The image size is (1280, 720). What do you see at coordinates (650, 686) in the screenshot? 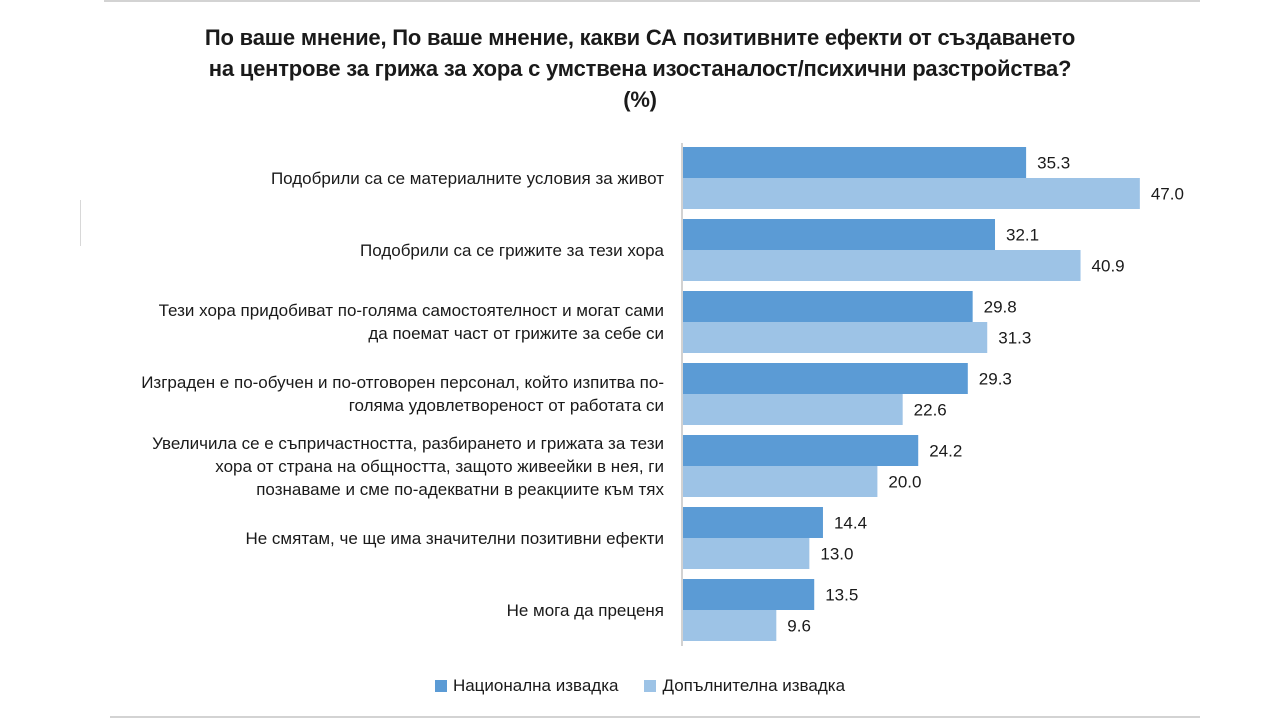
I see `legend-swatch-additional` at bounding box center [650, 686].